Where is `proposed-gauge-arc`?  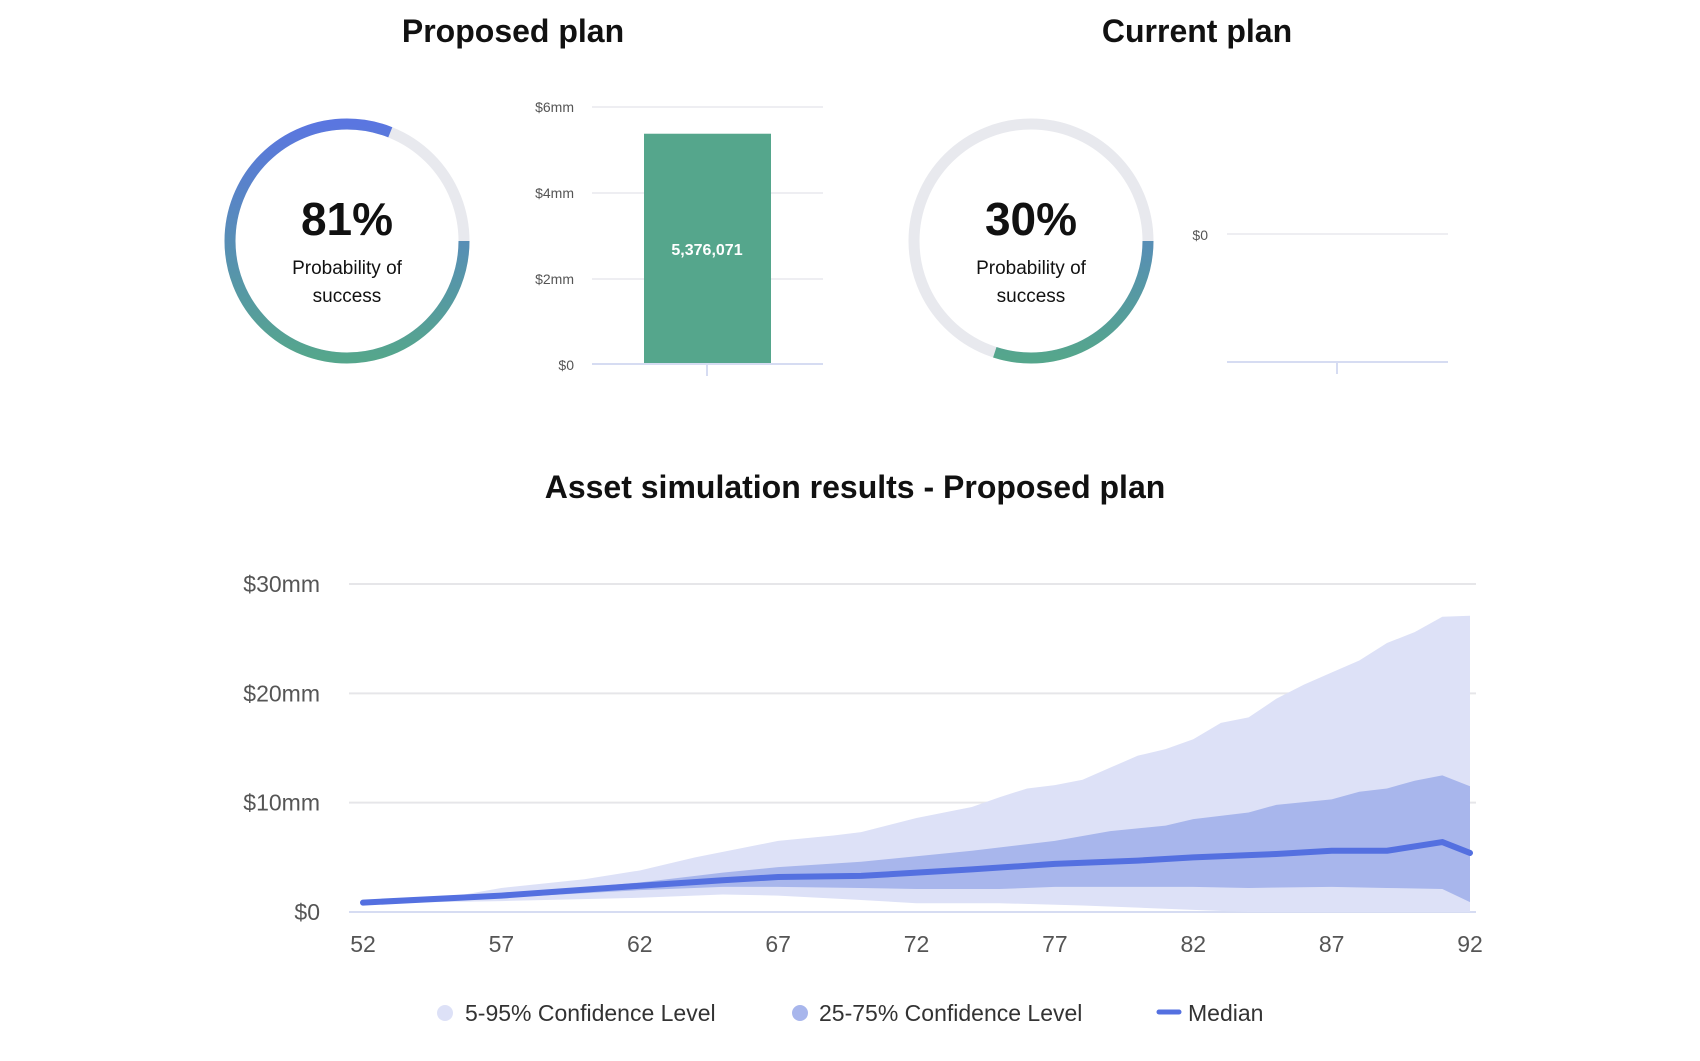 proposed-gauge-arc is located at coordinates (347, 241).